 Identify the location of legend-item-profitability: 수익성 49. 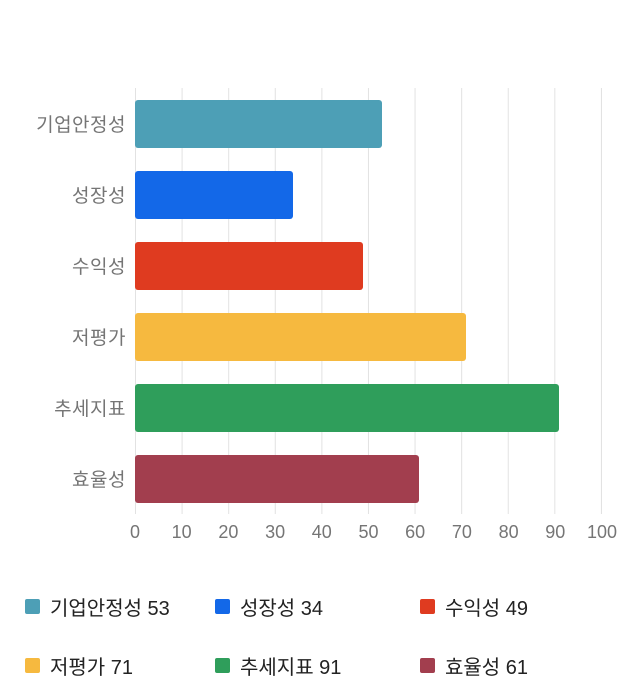
(530, 606).